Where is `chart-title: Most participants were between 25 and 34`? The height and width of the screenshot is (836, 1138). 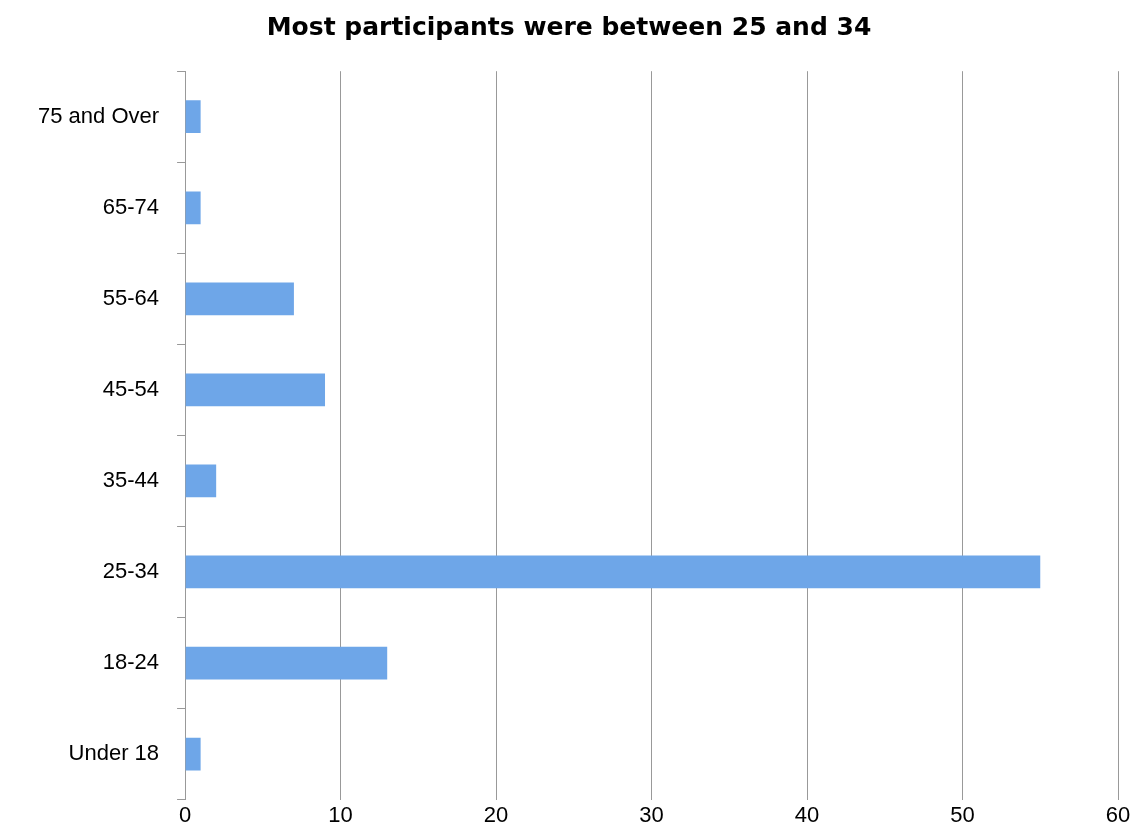 chart-title: Most participants were between 25 and 34 is located at coordinates (569, 26).